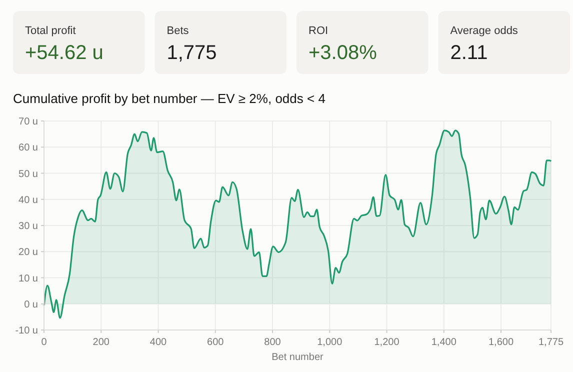 This screenshot has height=372, width=573. I want to click on x-tick-label: 0, so click(44, 342).